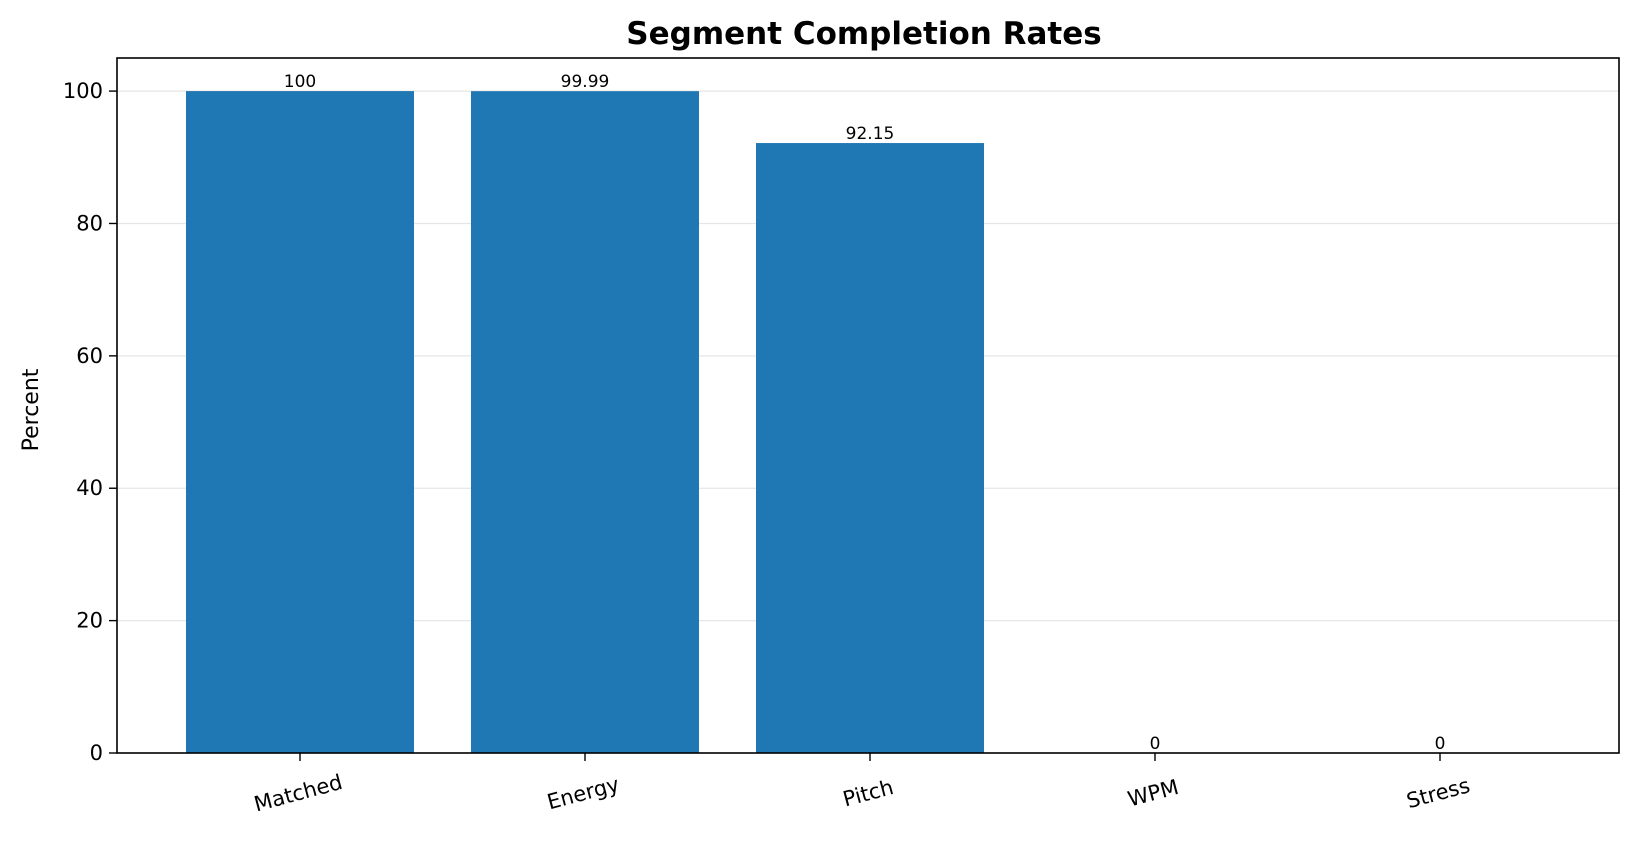 Image resolution: width=1636 pixels, height=845 pixels. I want to click on y-tick-label-0: 0, so click(96, 753).